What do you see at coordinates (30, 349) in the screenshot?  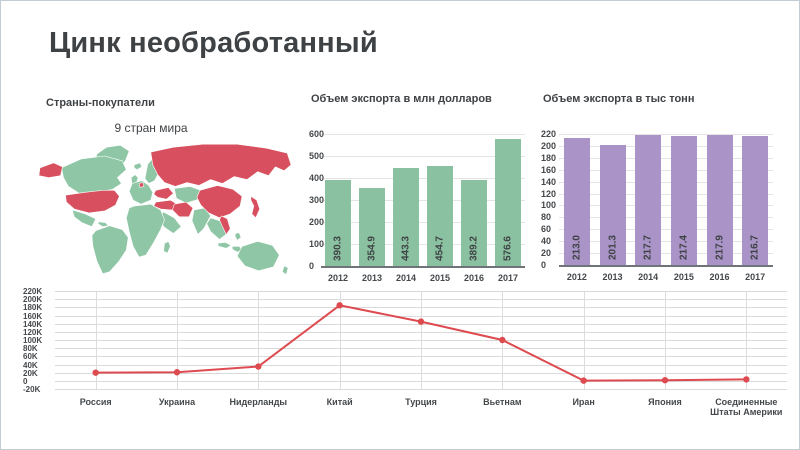 I see `y-tick-label: 80K` at bounding box center [30, 349].